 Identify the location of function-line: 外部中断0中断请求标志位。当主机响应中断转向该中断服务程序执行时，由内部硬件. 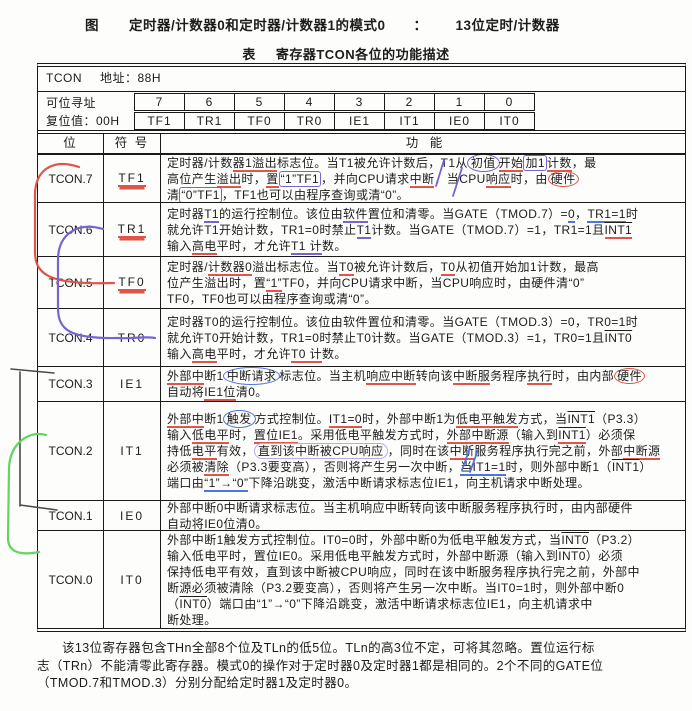
(426, 508).